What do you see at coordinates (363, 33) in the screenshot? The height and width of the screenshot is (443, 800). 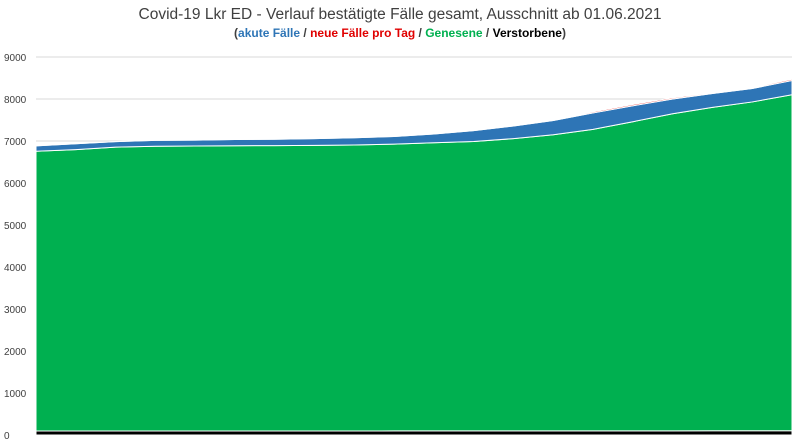 I see `subtitle-part-2: neue Fälle pro Tag` at bounding box center [363, 33].